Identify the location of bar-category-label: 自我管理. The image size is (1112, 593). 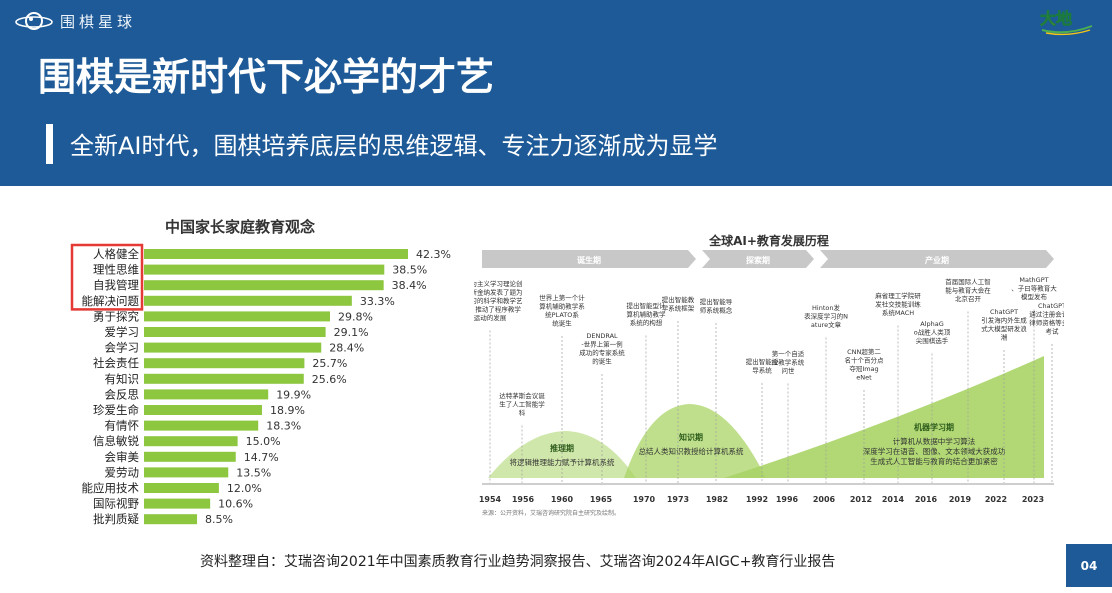
(116, 285).